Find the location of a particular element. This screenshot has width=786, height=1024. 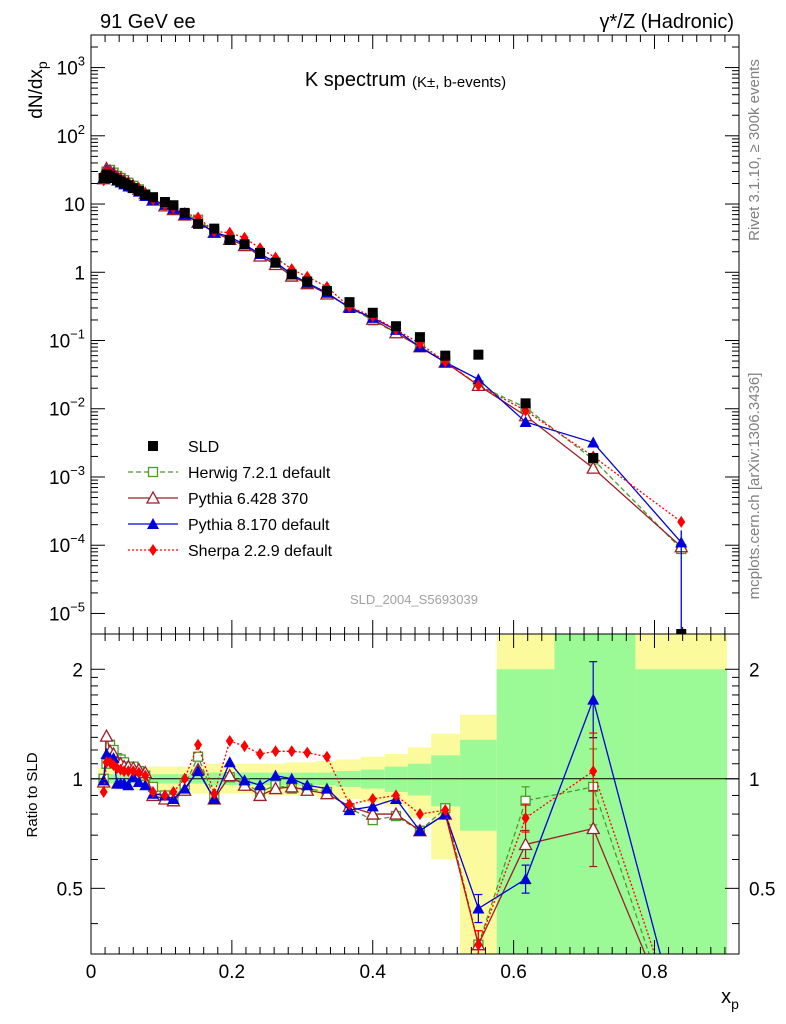

main-y-tick-label: 1 is located at coordinates (79, 273).